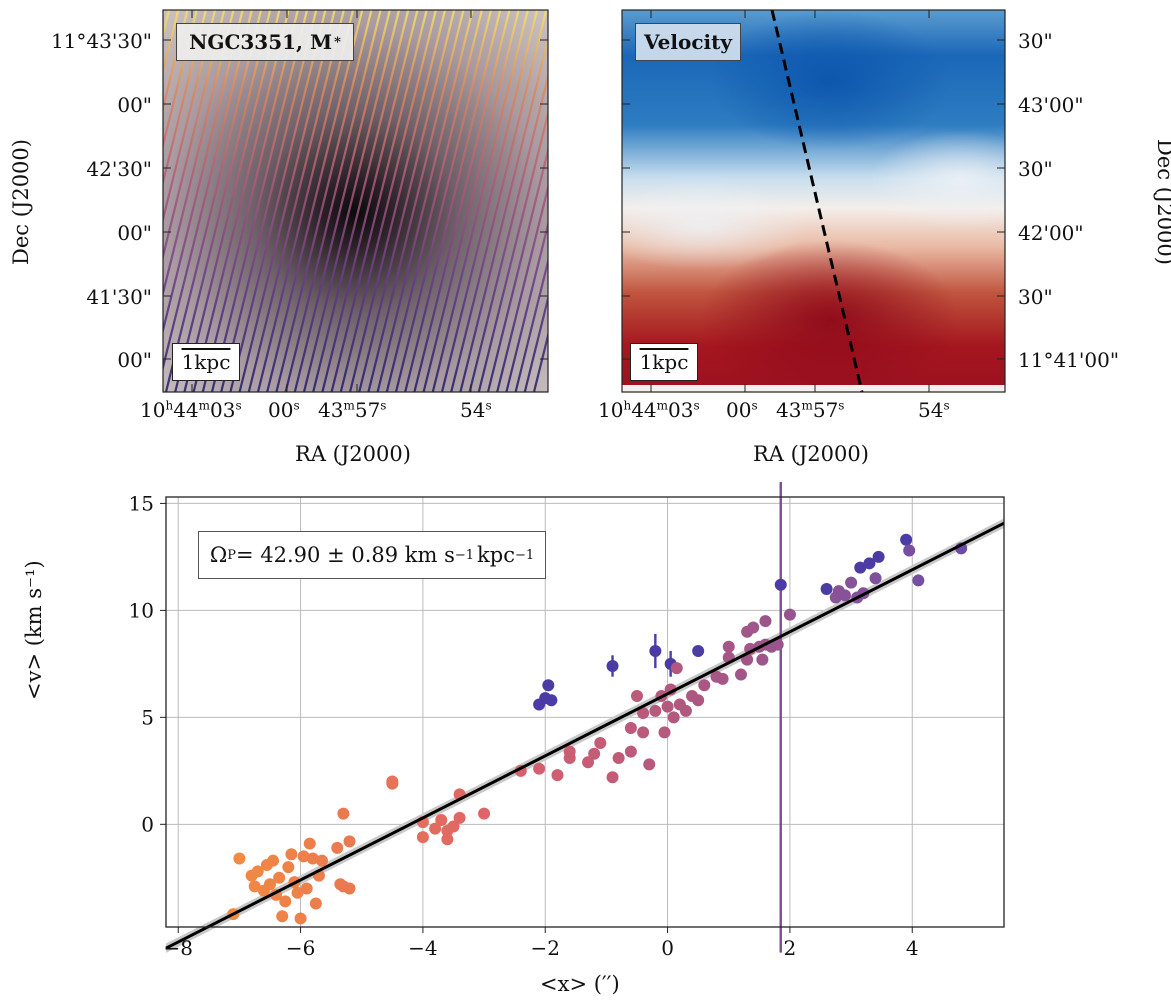 This screenshot has height=1003, width=1171. What do you see at coordinates (464, 555) in the screenshot?
I see `unit-exp-1: −1` at bounding box center [464, 555].